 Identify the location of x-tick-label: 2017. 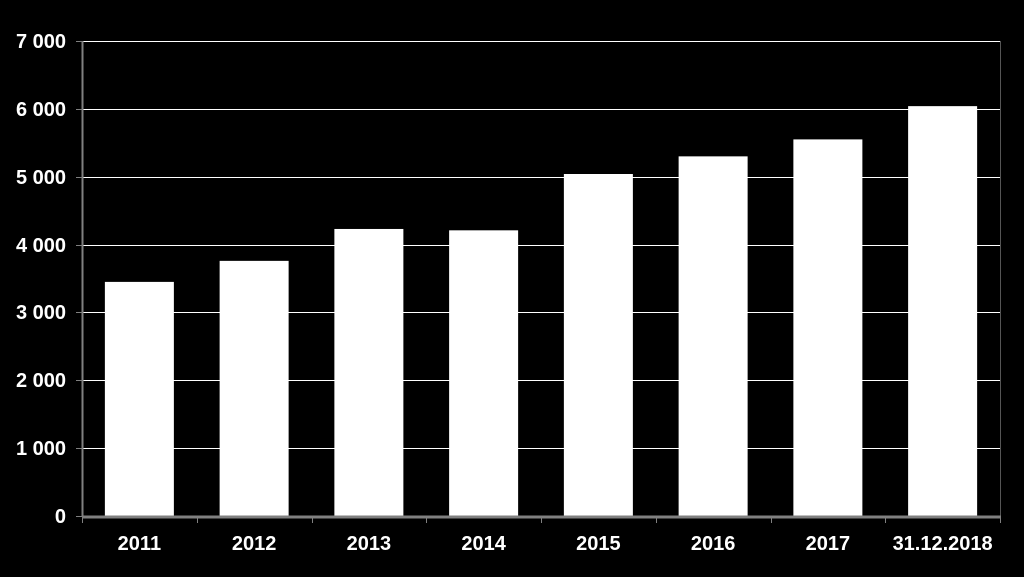
(828, 544).